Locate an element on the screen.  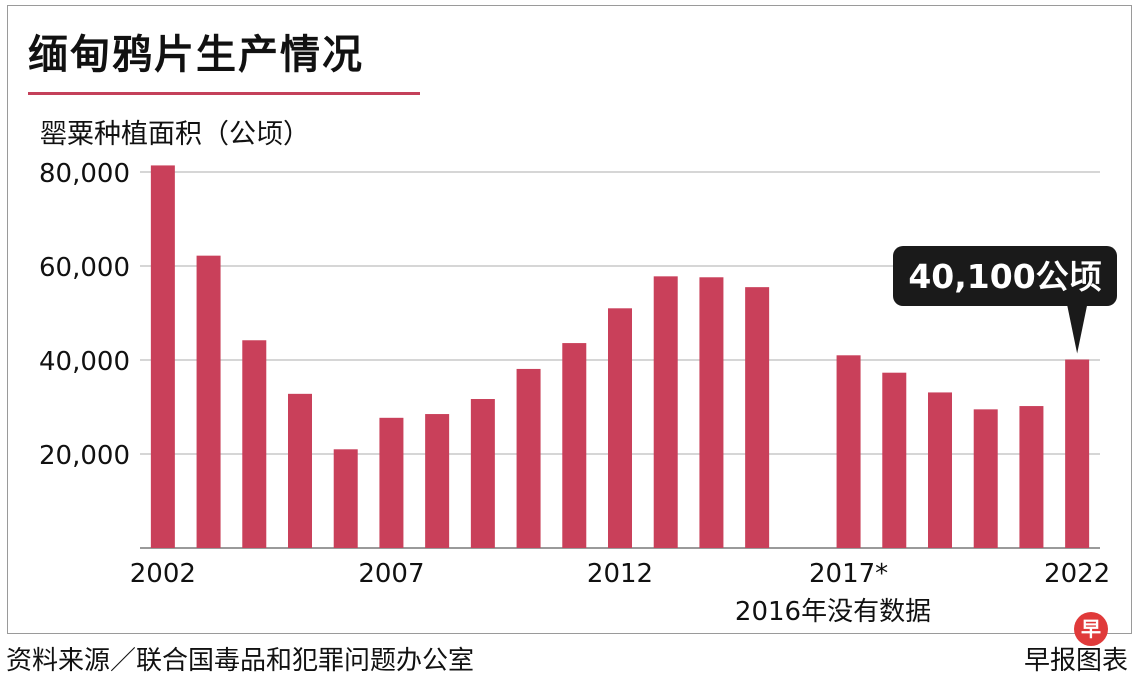
bar-2022 is located at coordinates (1077, 453).